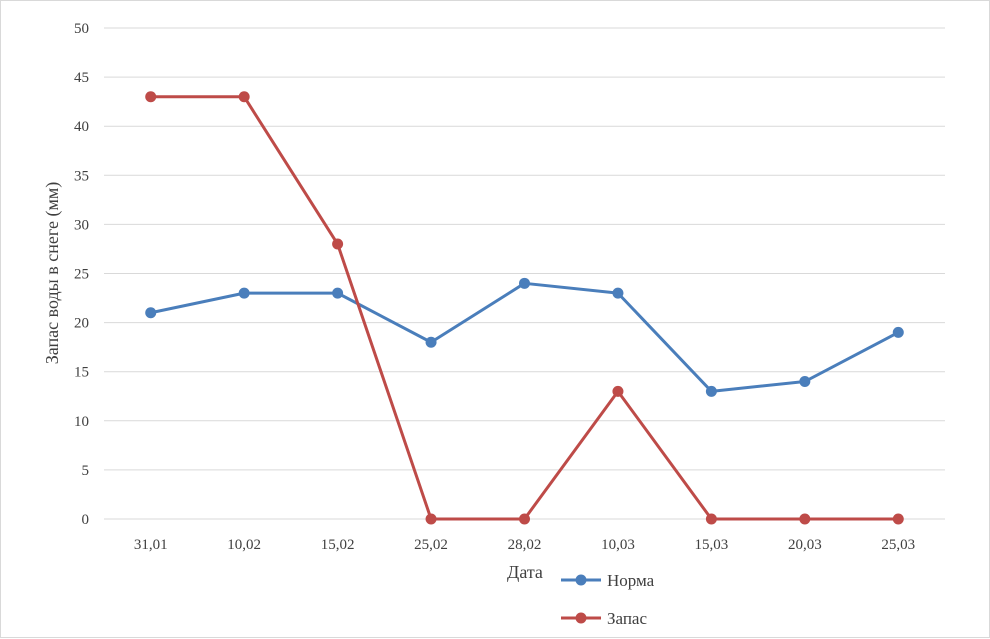 This screenshot has width=990, height=639. Describe the element at coordinates (604, 618) in the screenshot. I see `legend-item: Запас` at that location.